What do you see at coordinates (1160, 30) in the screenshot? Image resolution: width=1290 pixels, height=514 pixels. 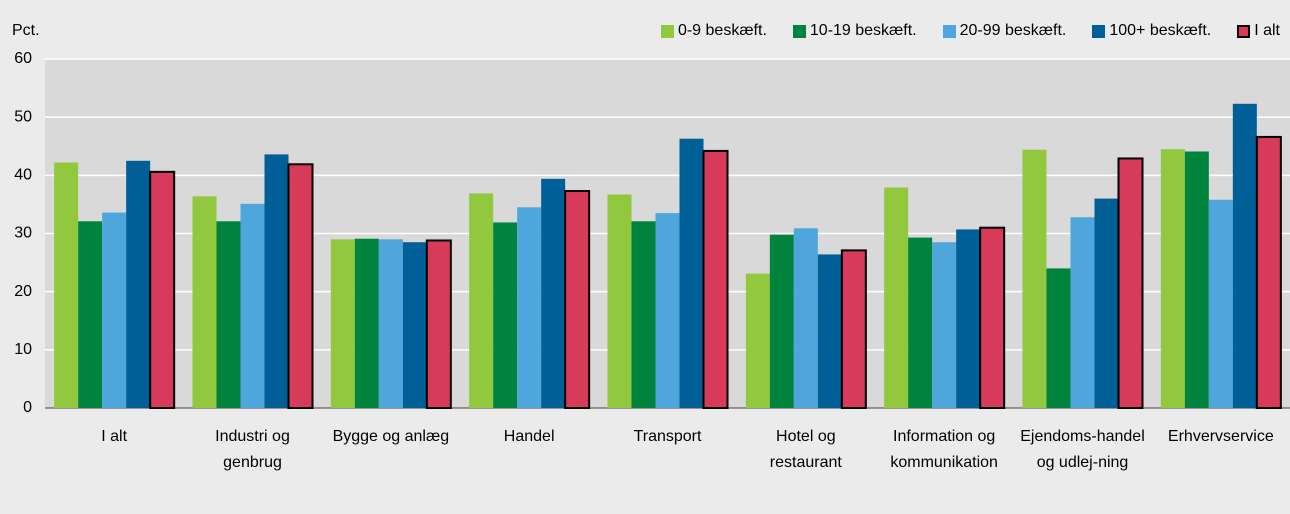 I see `legend-label: 100+ beskæft.` at bounding box center [1160, 30].